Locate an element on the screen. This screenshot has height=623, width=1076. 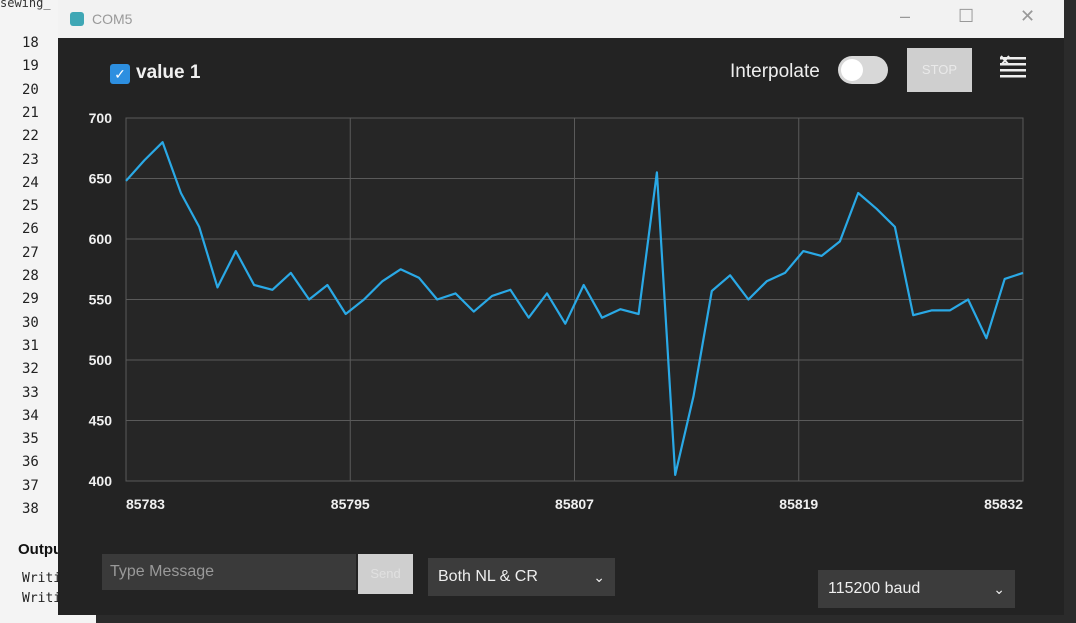
toggle-knob is located at coordinates (852, 70).